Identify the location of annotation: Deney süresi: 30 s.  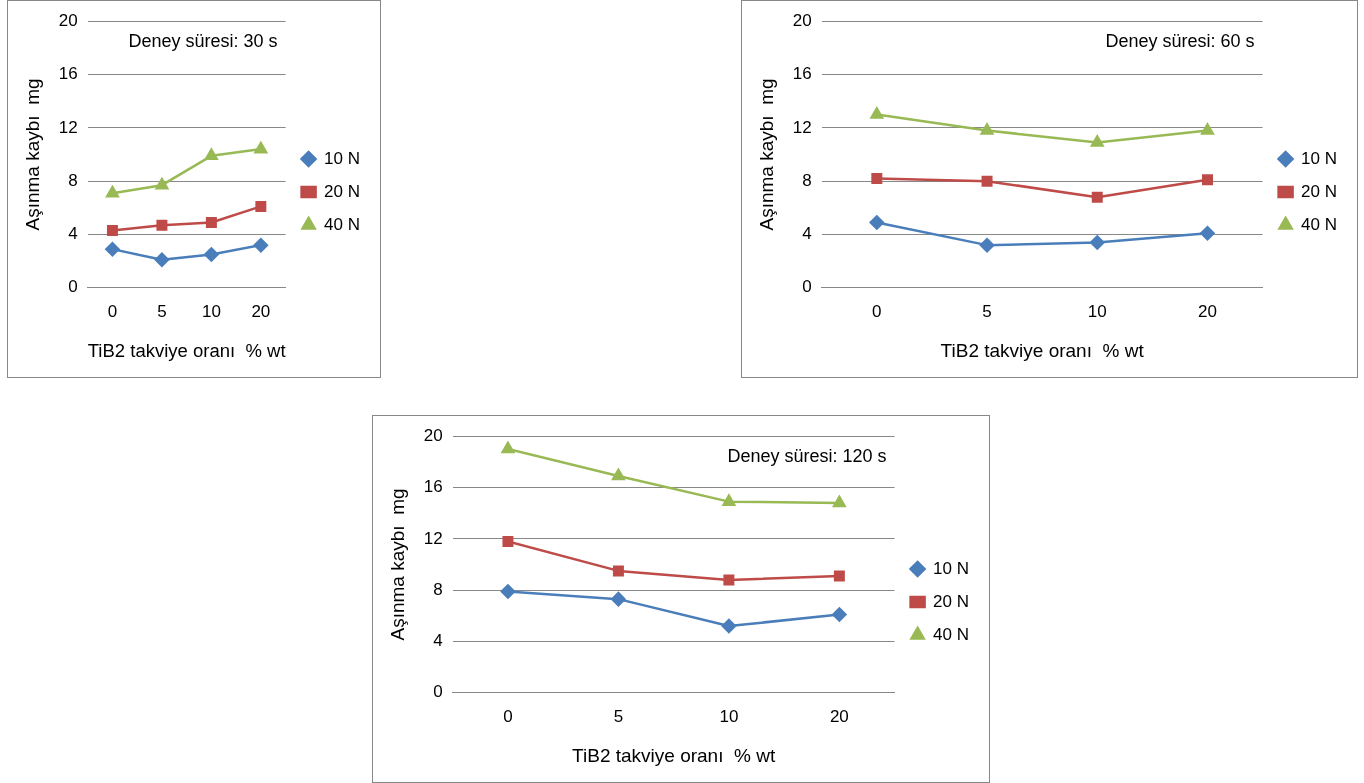
(203, 41).